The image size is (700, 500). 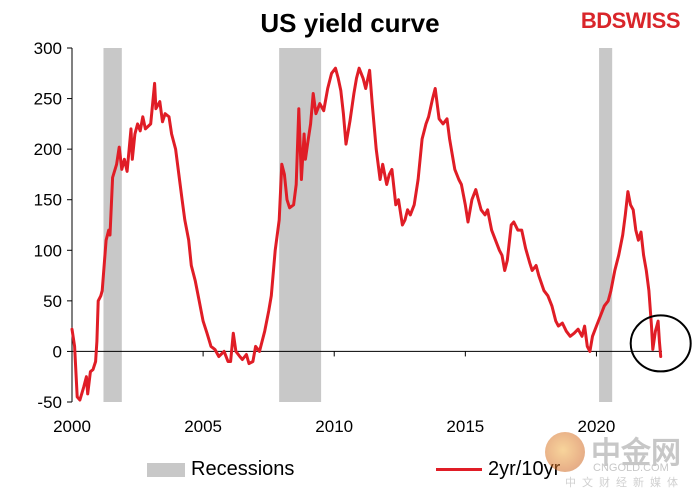 I want to click on y-tick-label-100: 100, so click(x=48, y=250).